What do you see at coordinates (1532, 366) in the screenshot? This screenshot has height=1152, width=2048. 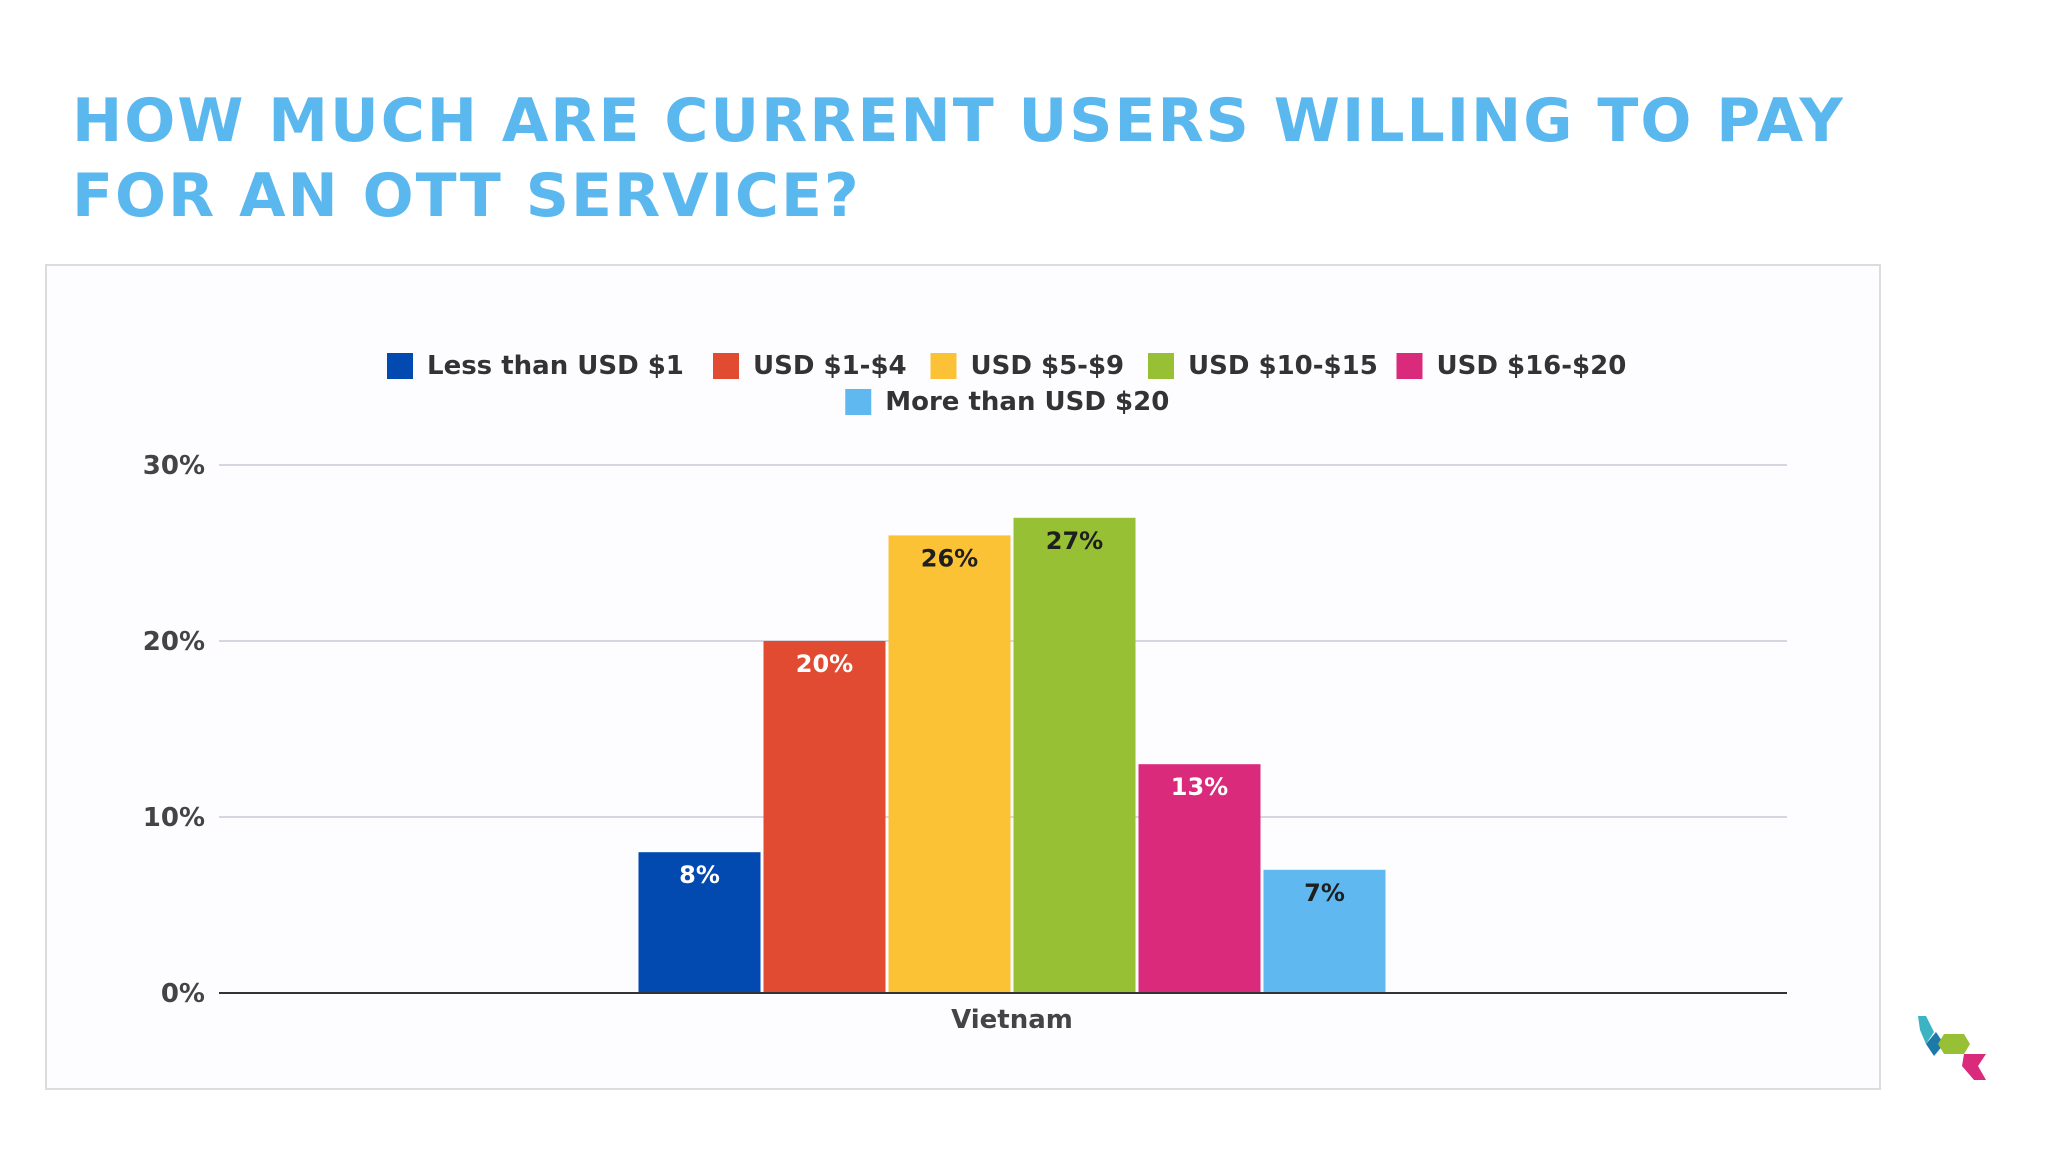 I see `legend-label: USD $16-$20` at bounding box center [1532, 366].